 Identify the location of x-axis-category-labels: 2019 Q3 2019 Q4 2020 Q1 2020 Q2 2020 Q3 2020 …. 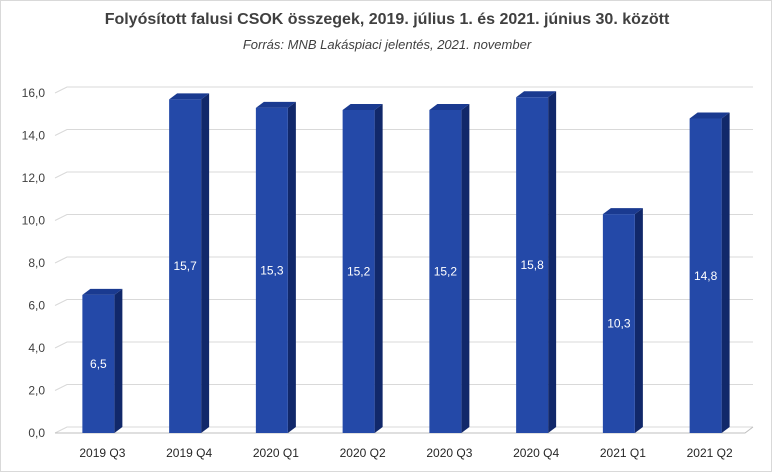
(406, 453).